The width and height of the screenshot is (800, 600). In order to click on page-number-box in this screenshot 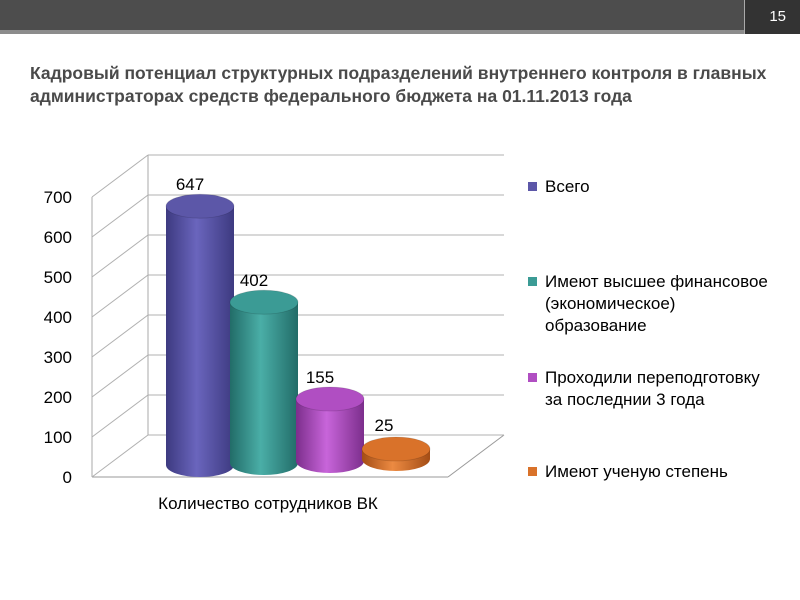, I will do `click(772, 17)`.